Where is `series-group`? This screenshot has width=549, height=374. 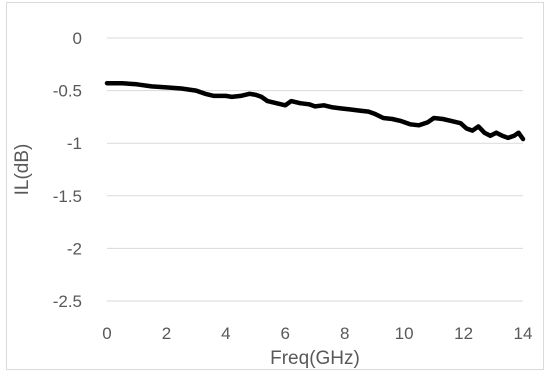 series-group is located at coordinates (315, 111).